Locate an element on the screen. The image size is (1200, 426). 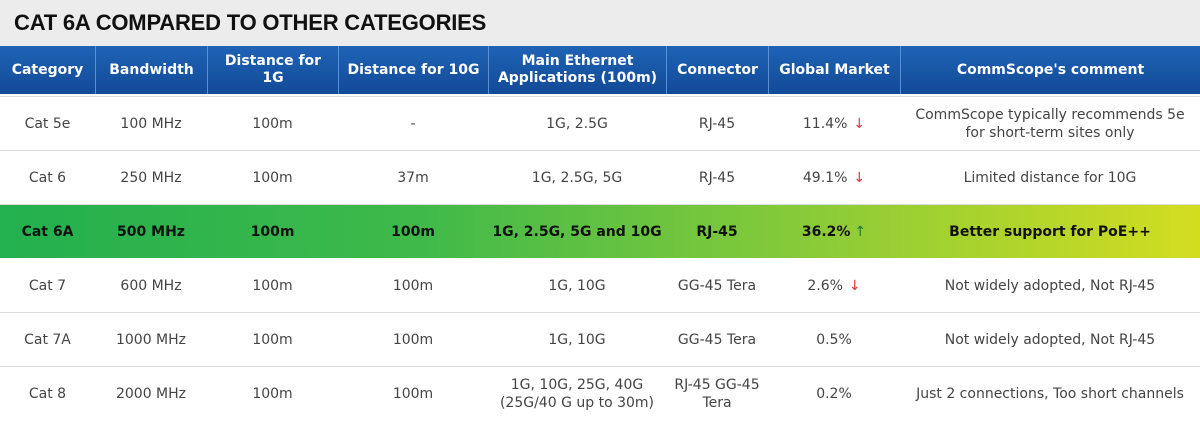
cell-global-market: 2.6% ↓ is located at coordinates (834, 286).